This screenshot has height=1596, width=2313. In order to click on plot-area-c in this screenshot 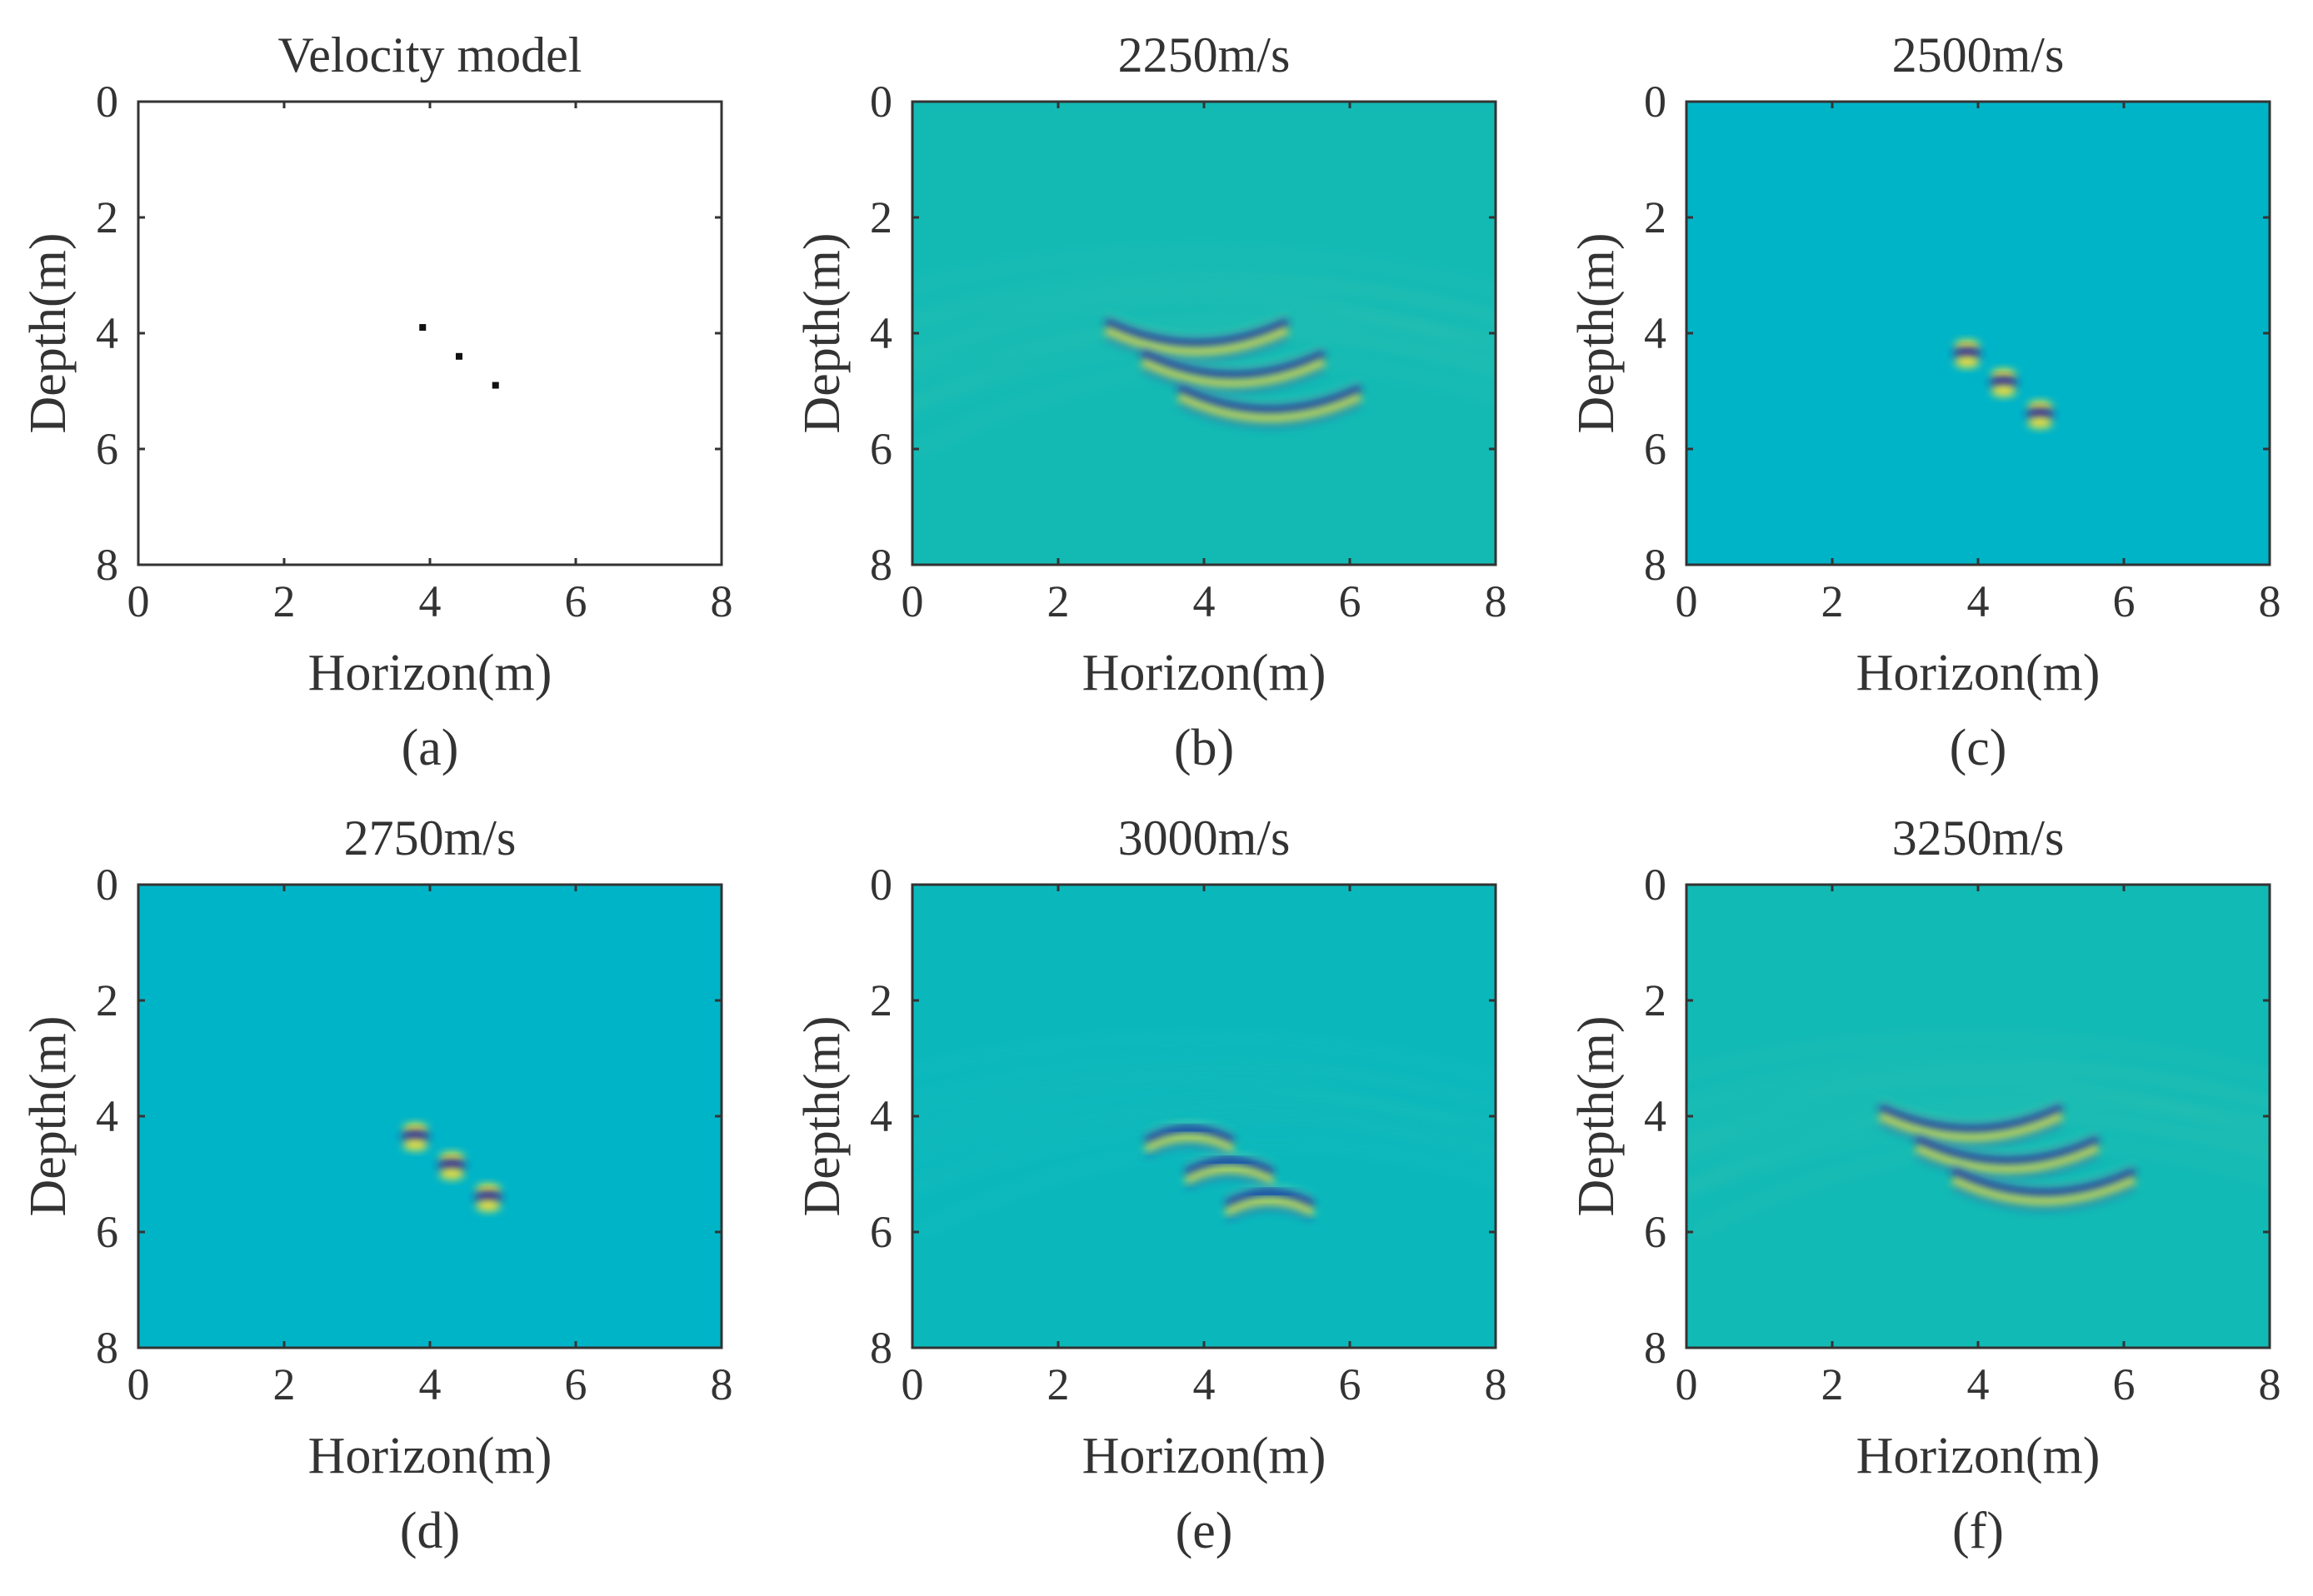, I will do `click(1978, 333)`.